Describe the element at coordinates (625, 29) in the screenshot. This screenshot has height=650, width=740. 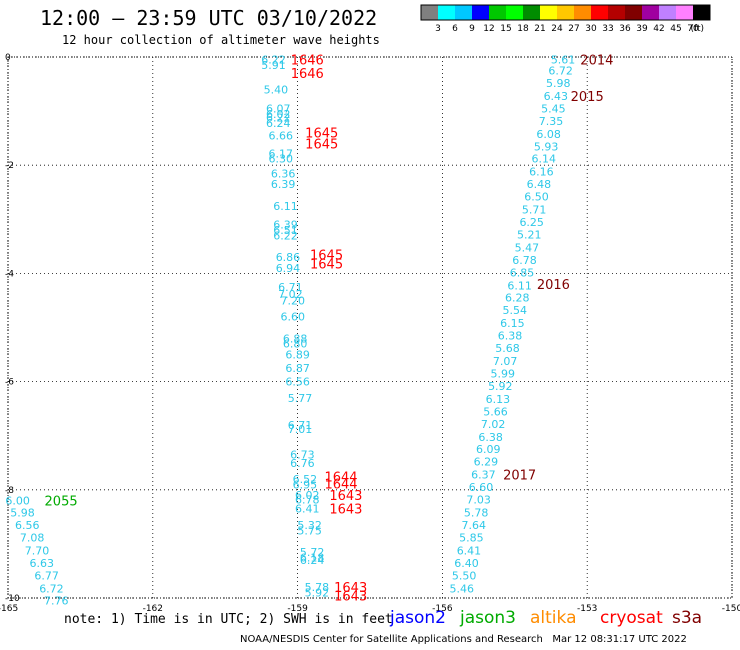
I see `colorbar-tick-label: 36` at that location.